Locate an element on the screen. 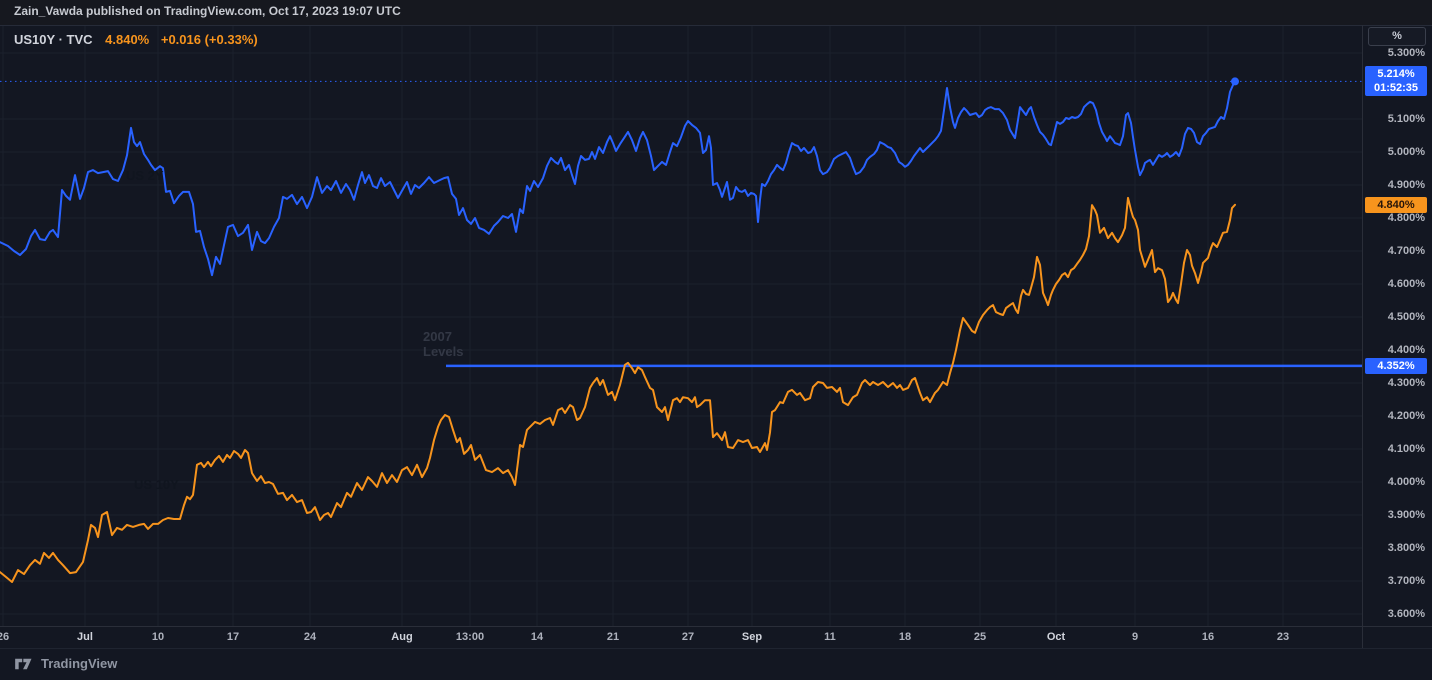 The width and height of the screenshot is (1432, 680). price-tick-label: 5.000% is located at coordinates (1406, 152).